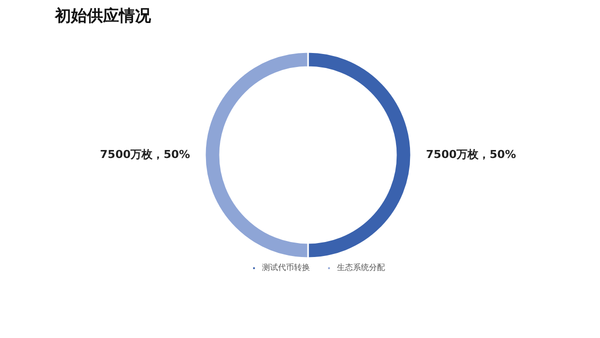 The width and height of the screenshot is (600, 338). Describe the element at coordinates (361, 267) in the screenshot. I see `legend-label: 生态系统分配` at that location.